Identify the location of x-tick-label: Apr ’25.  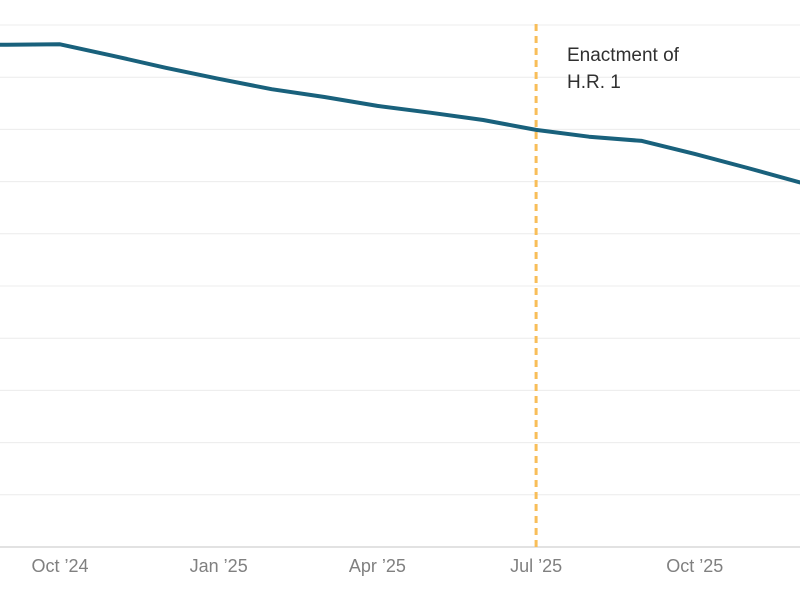
(377, 566).